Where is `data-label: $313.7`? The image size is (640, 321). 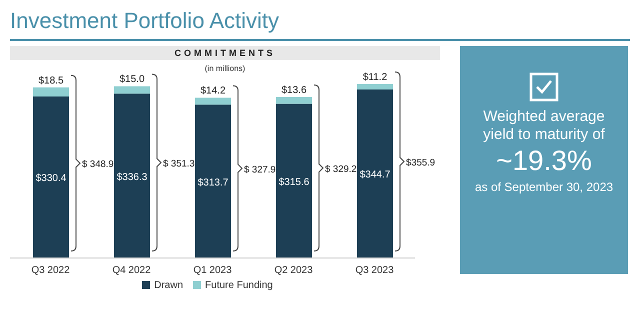 data-label: $313.7 is located at coordinates (213, 182).